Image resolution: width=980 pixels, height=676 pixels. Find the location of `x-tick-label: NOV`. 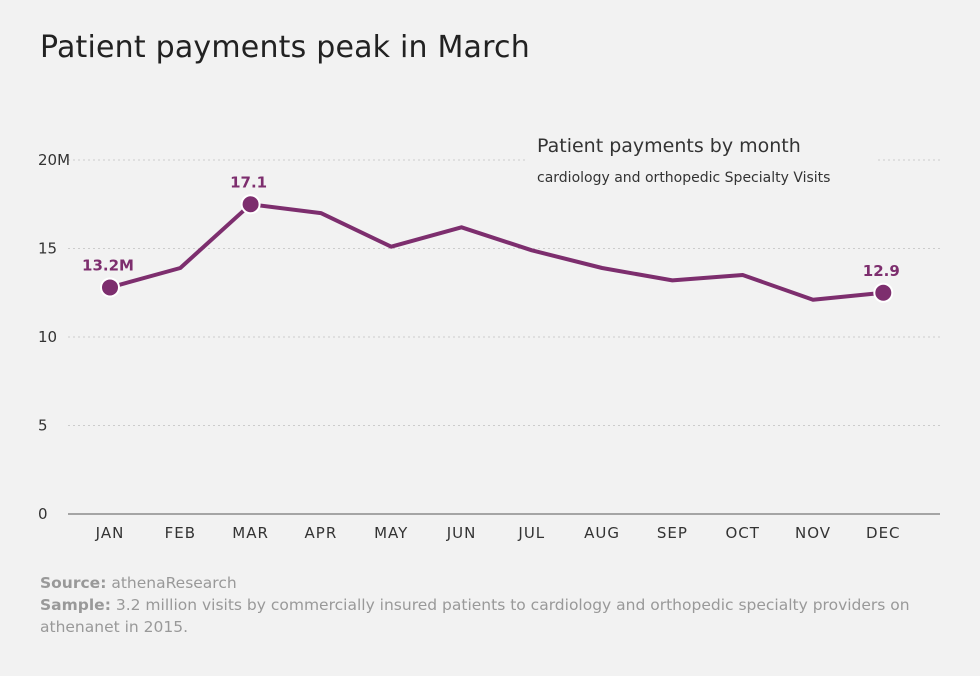

x-tick-label: NOV is located at coordinates (813, 533).